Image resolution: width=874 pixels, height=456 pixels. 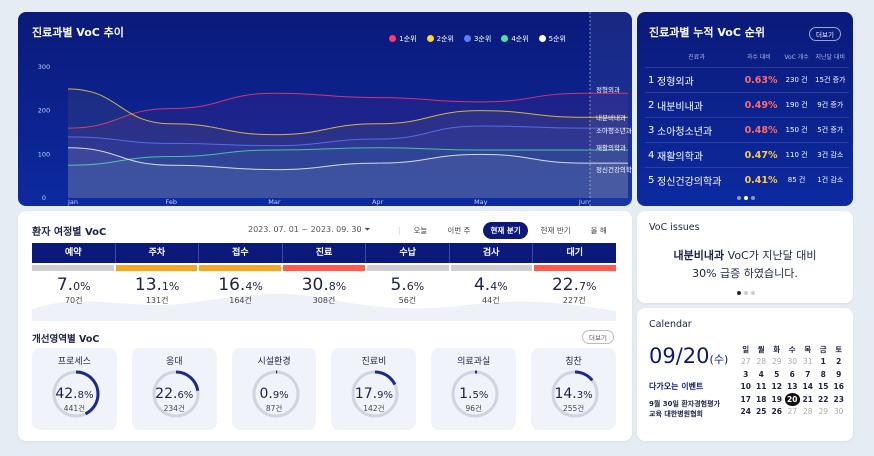 What do you see at coordinates (745, 412) in the screenshot?
I see `calendar-day: 24` at bounding box center [745, 412].